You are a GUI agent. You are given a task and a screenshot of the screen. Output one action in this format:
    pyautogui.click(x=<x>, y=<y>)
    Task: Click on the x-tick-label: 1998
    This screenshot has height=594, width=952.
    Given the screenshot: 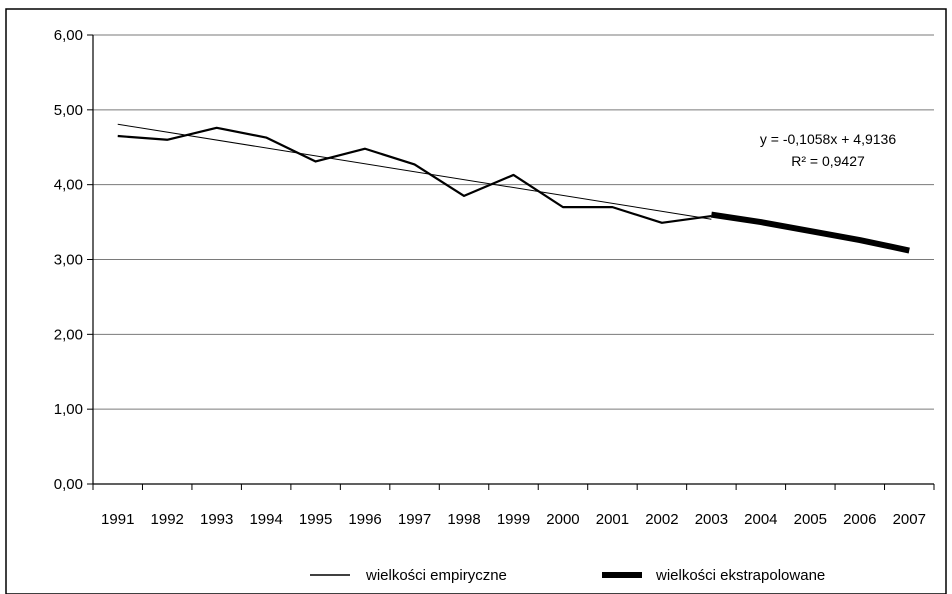 What is the action you would take?
    pyautogui.click(x=463, y=519)
    